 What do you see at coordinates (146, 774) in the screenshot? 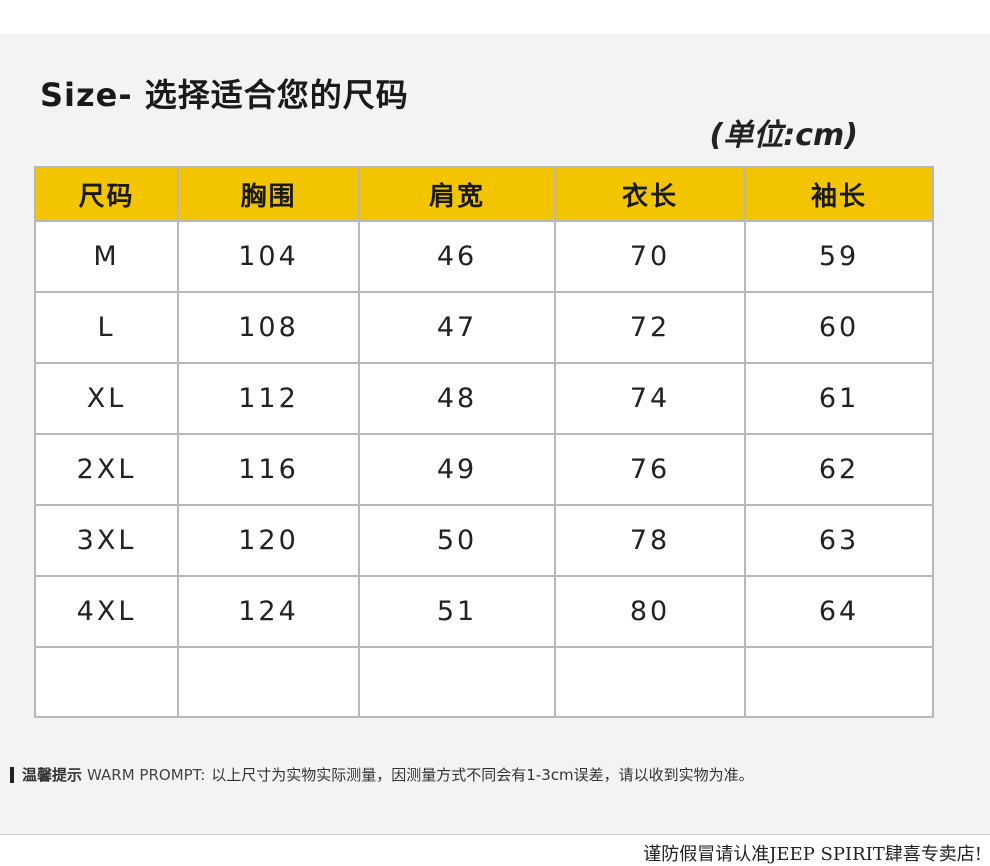
I see `prompt-english: WARM PROMPT:` at bounding box center [146, 774].